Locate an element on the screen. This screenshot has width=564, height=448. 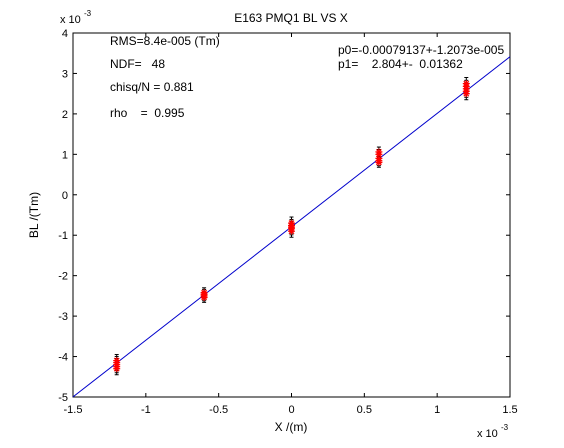
y-tick-labels: -5 -4 -3 -2 -1 0 1 2 3 4 is located at coordinates (63, 216).